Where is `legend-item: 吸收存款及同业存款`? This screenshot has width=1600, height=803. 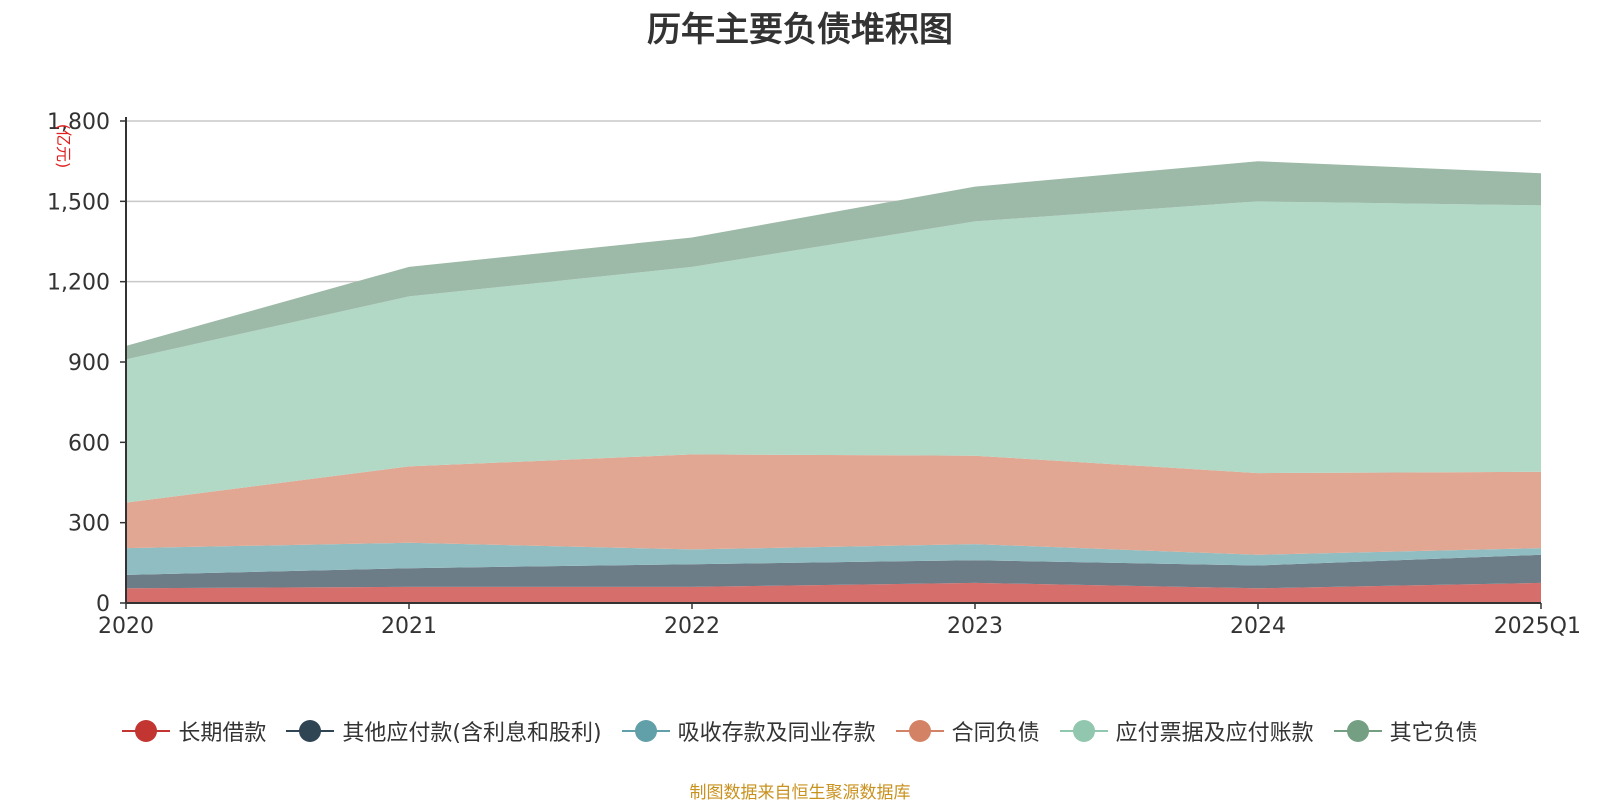 legend-item: 吸收存款及同业存款 is located at coordinates (748, 731).